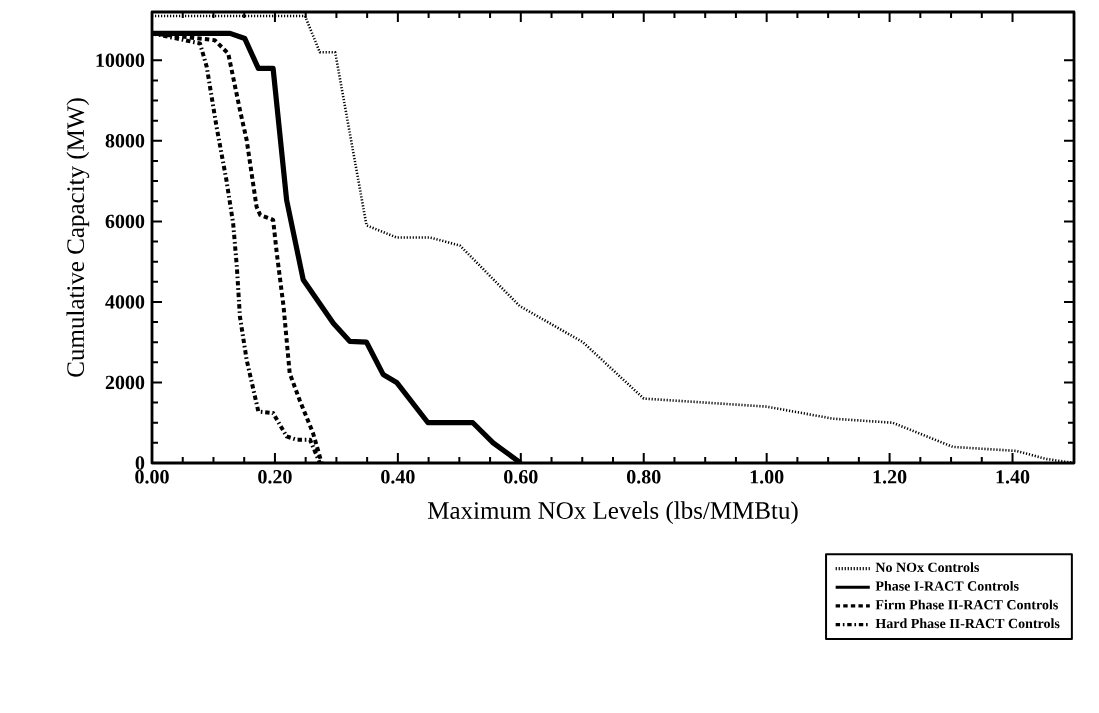  I want to click on y-tick-label: 6000, so click(125, 221).